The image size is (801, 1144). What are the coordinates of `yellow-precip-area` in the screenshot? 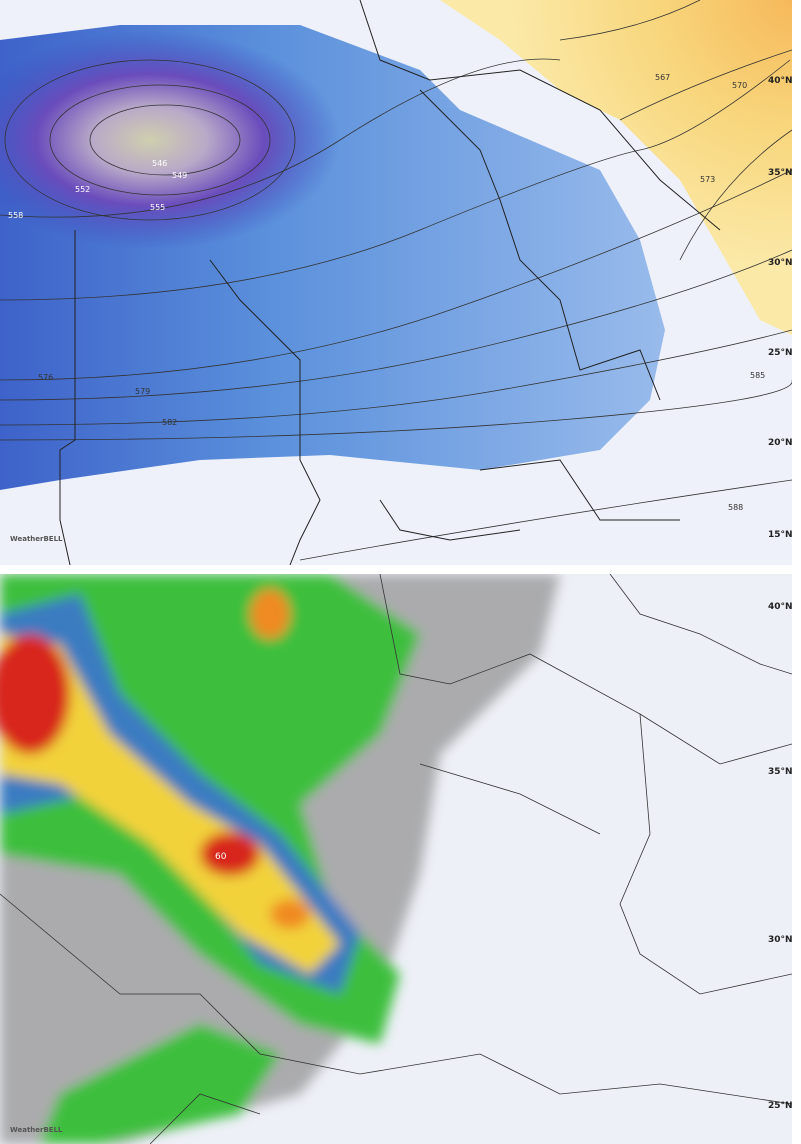 It's located at (170, 804).